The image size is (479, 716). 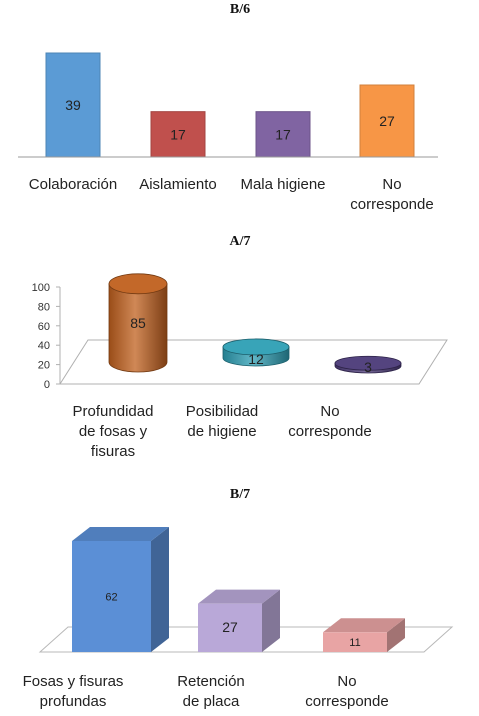 I want to click on y-tick-label: 0, so click(x=47, y=385).